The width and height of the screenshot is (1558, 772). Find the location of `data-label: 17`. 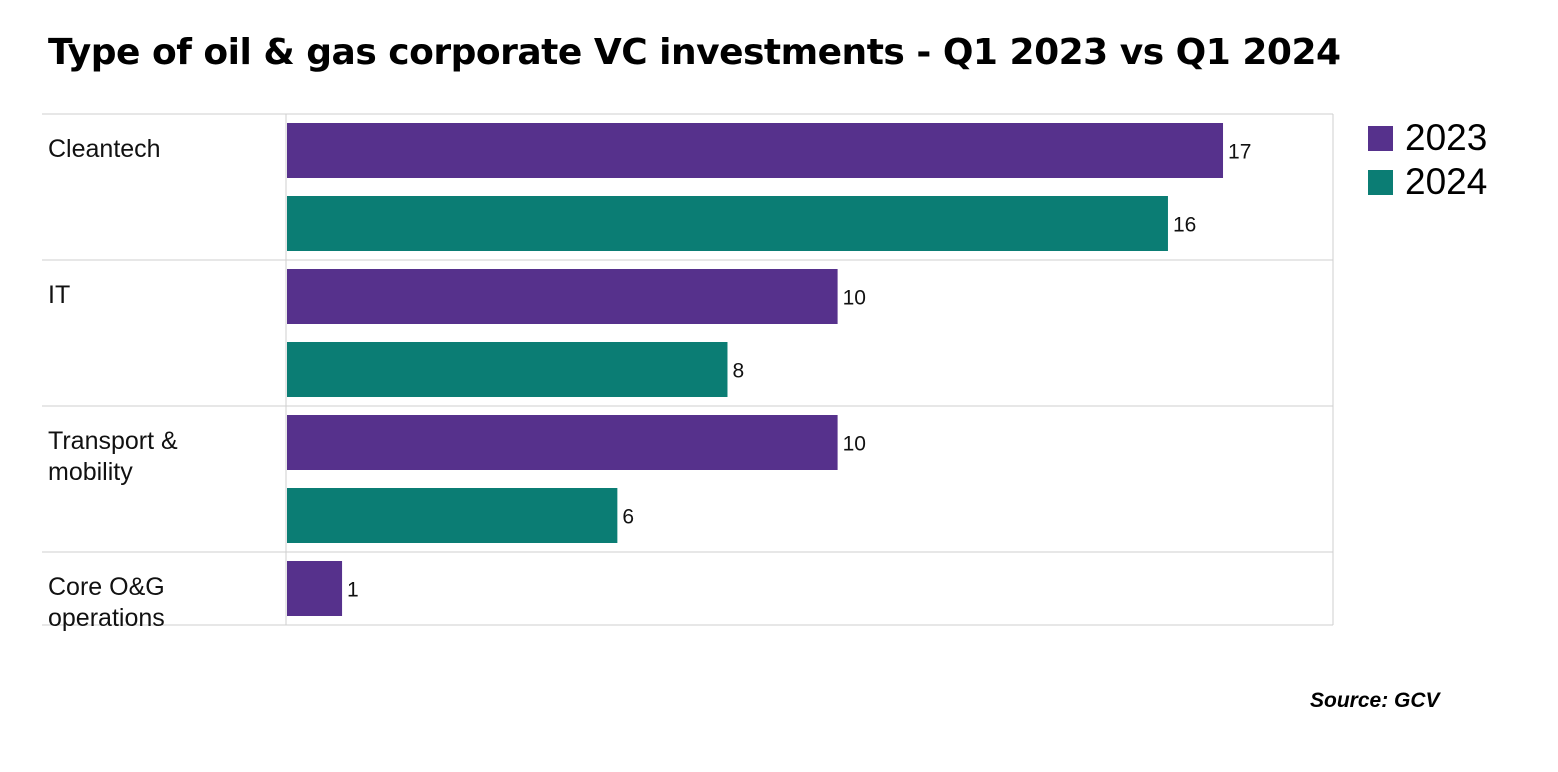

data-label: 17 is located at coordinates (1239, 152).